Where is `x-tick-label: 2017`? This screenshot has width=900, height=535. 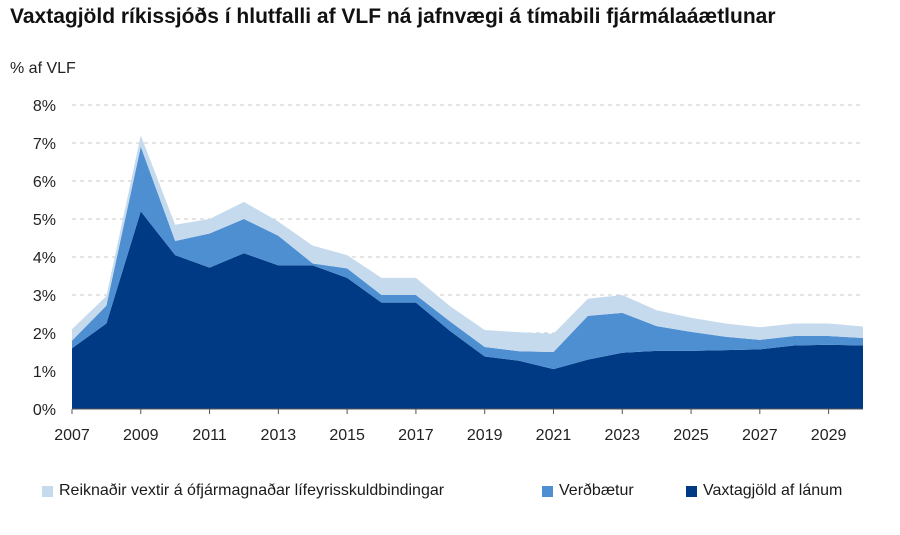
x-tick-label: 2017 is located at coordinates (416, 435).